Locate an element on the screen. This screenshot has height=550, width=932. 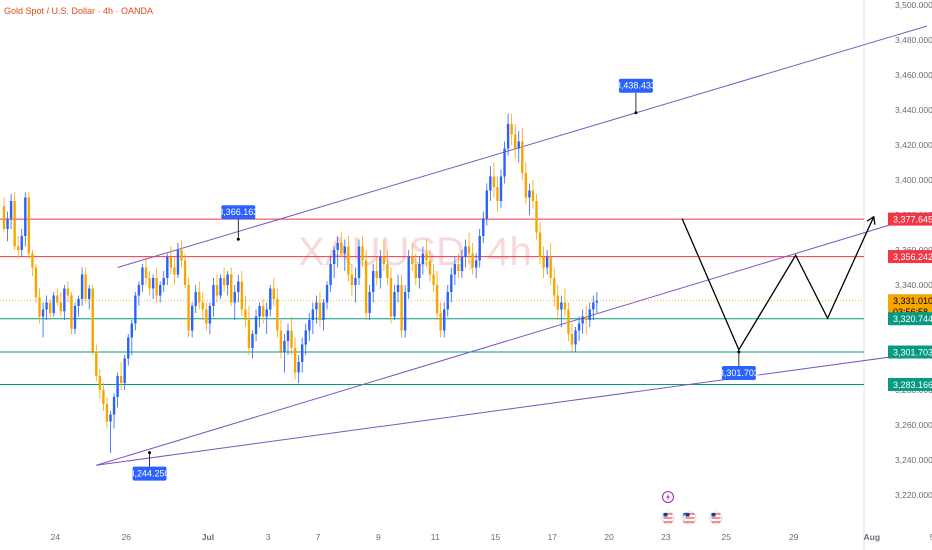
callout-label: 3,301.703 is located at coordinates (739, 373).